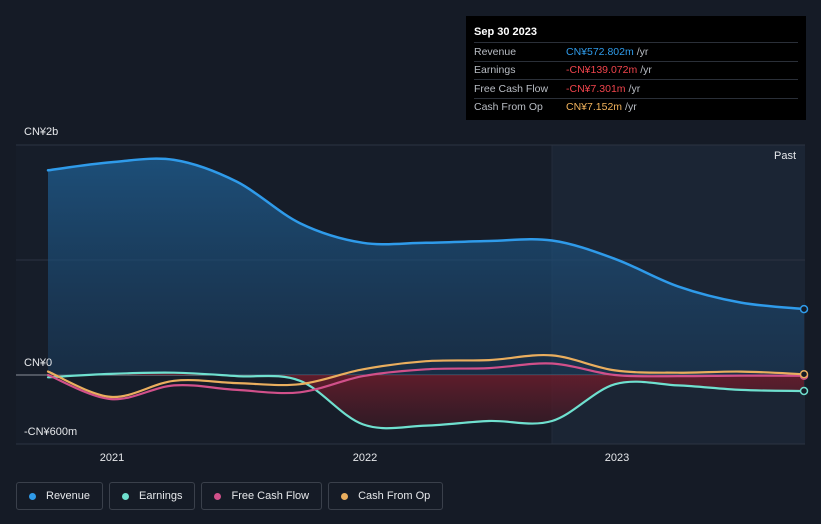  I want to click on legend-item-revenue: Revenue, so click(60, 496).